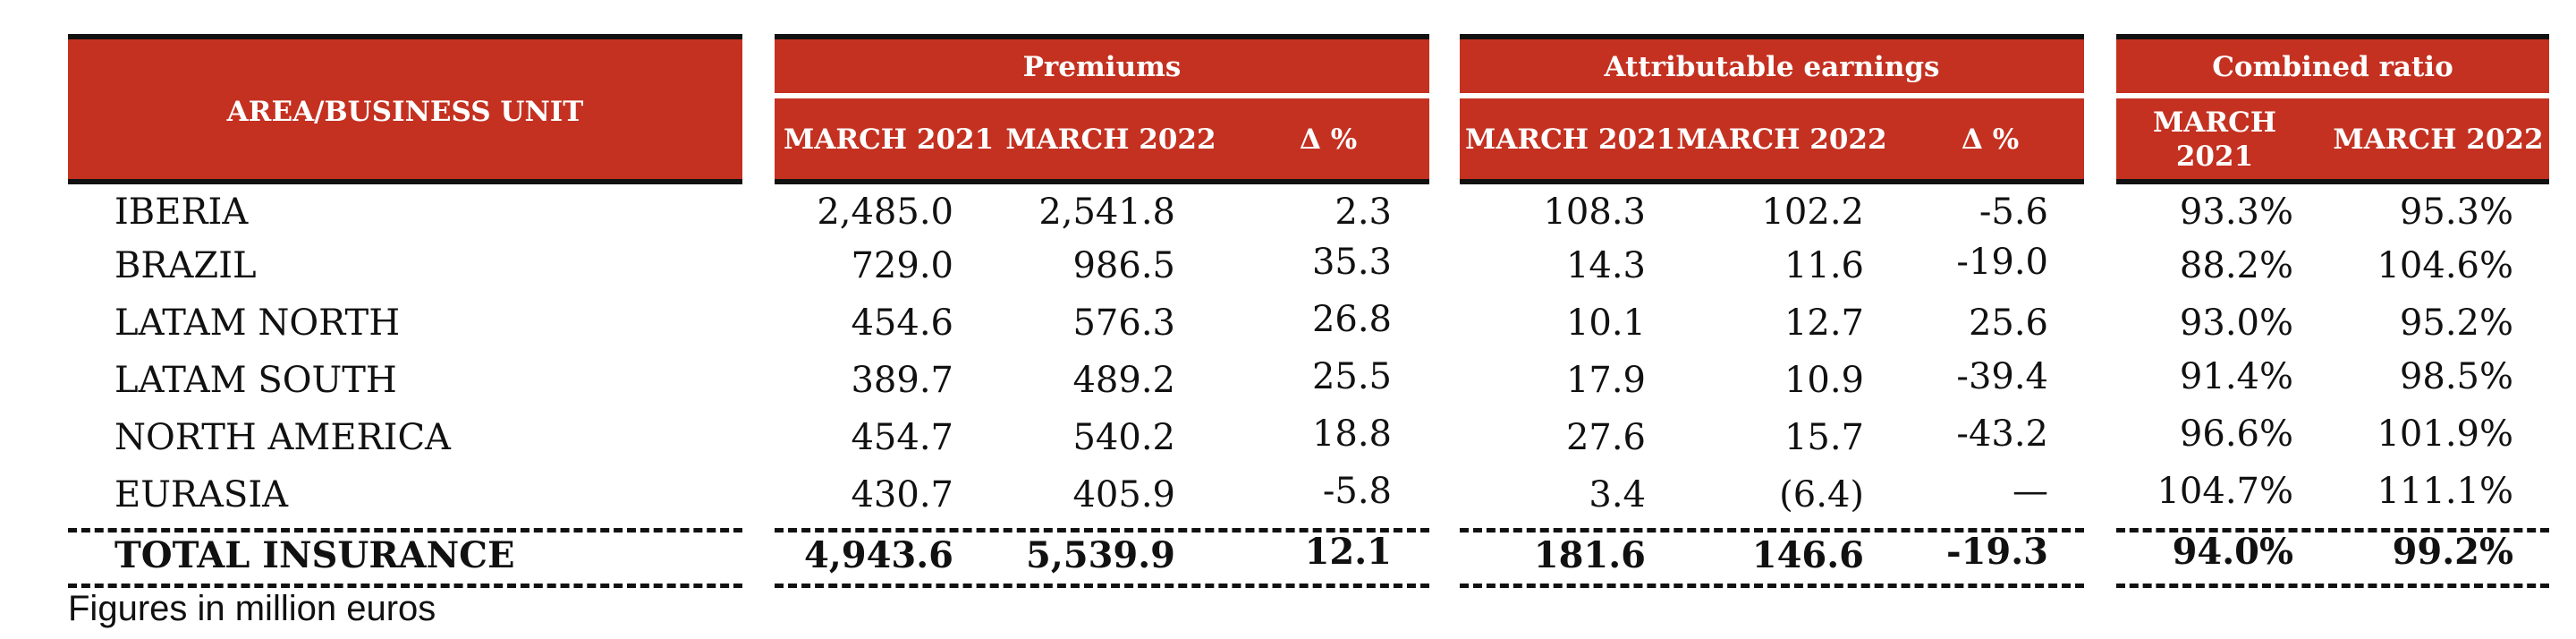  I want to click on row-earnings-delta: -43.2, so click(2002, 434).